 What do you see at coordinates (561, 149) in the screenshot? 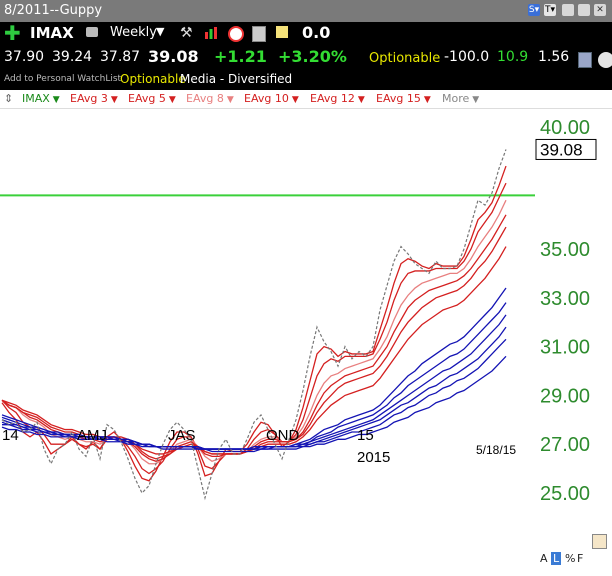
I see `price-box-label: 39.08` at bounding box center [561, 149].